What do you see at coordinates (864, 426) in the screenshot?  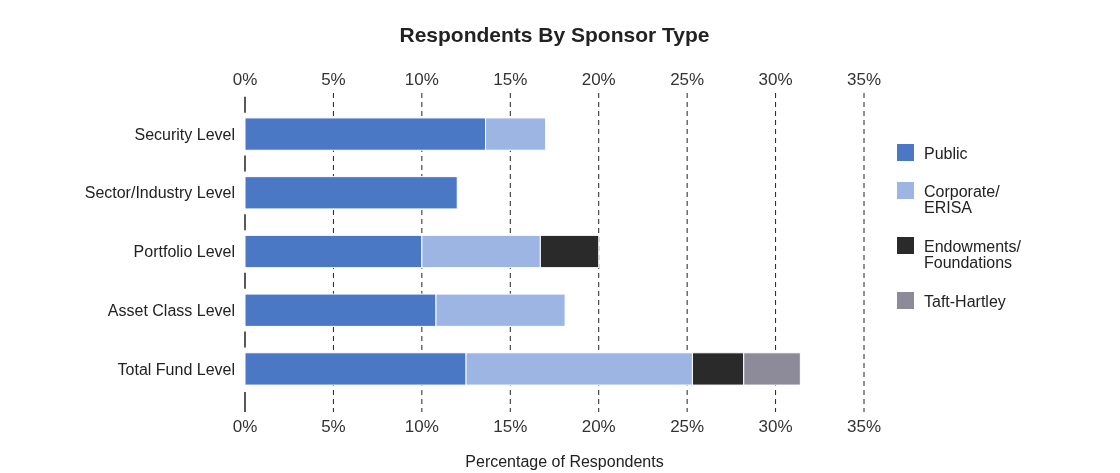 I see `x2-tick-label: 35%` at bounding box center [864, 426].